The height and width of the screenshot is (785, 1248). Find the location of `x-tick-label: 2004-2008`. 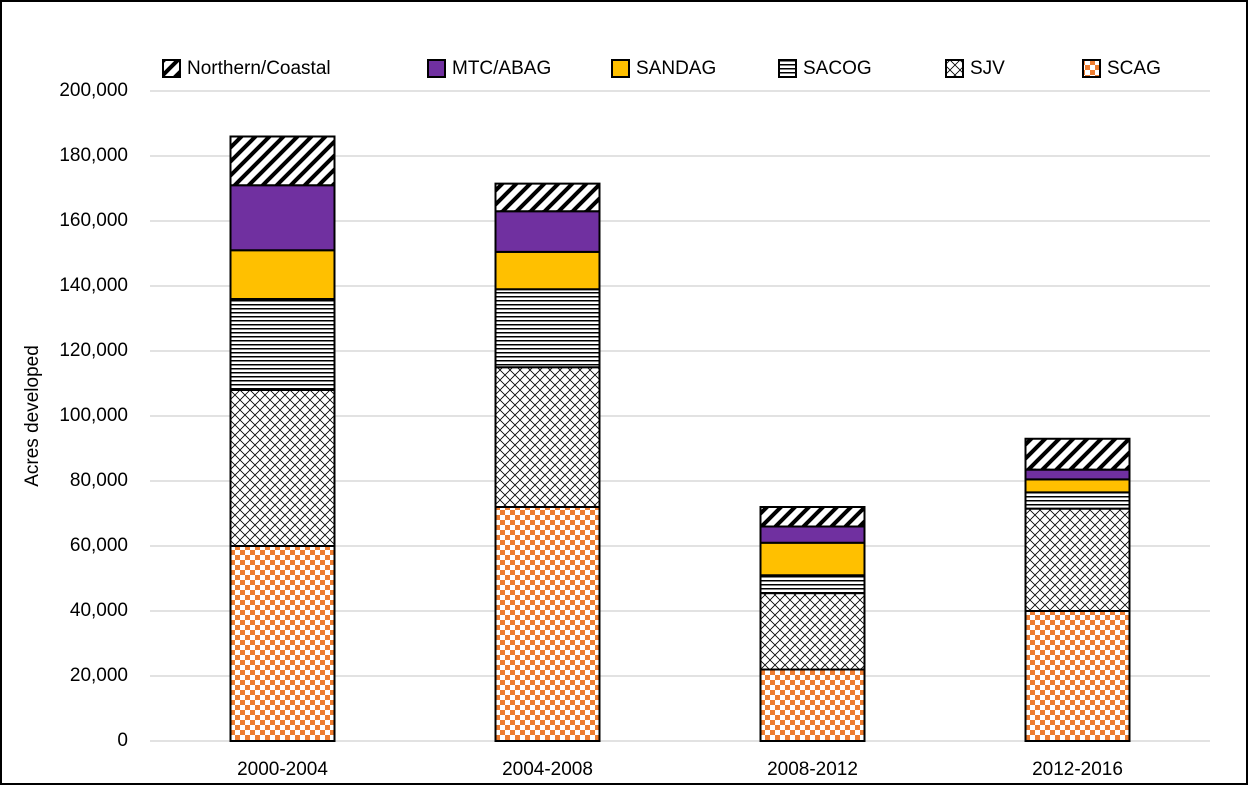

x-tick-label: 2004-2008 is located at coordinates (547, 769).